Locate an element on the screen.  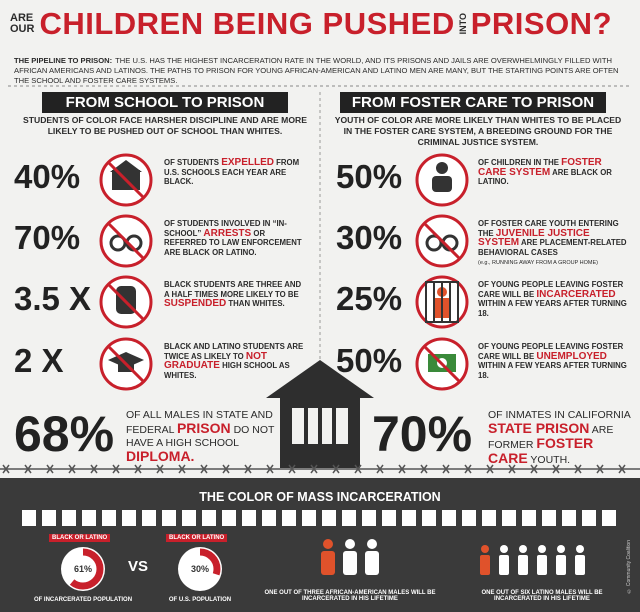
highlight: JUVENILE JUSTICE SYSTEM is located at coordinates (534, 237).